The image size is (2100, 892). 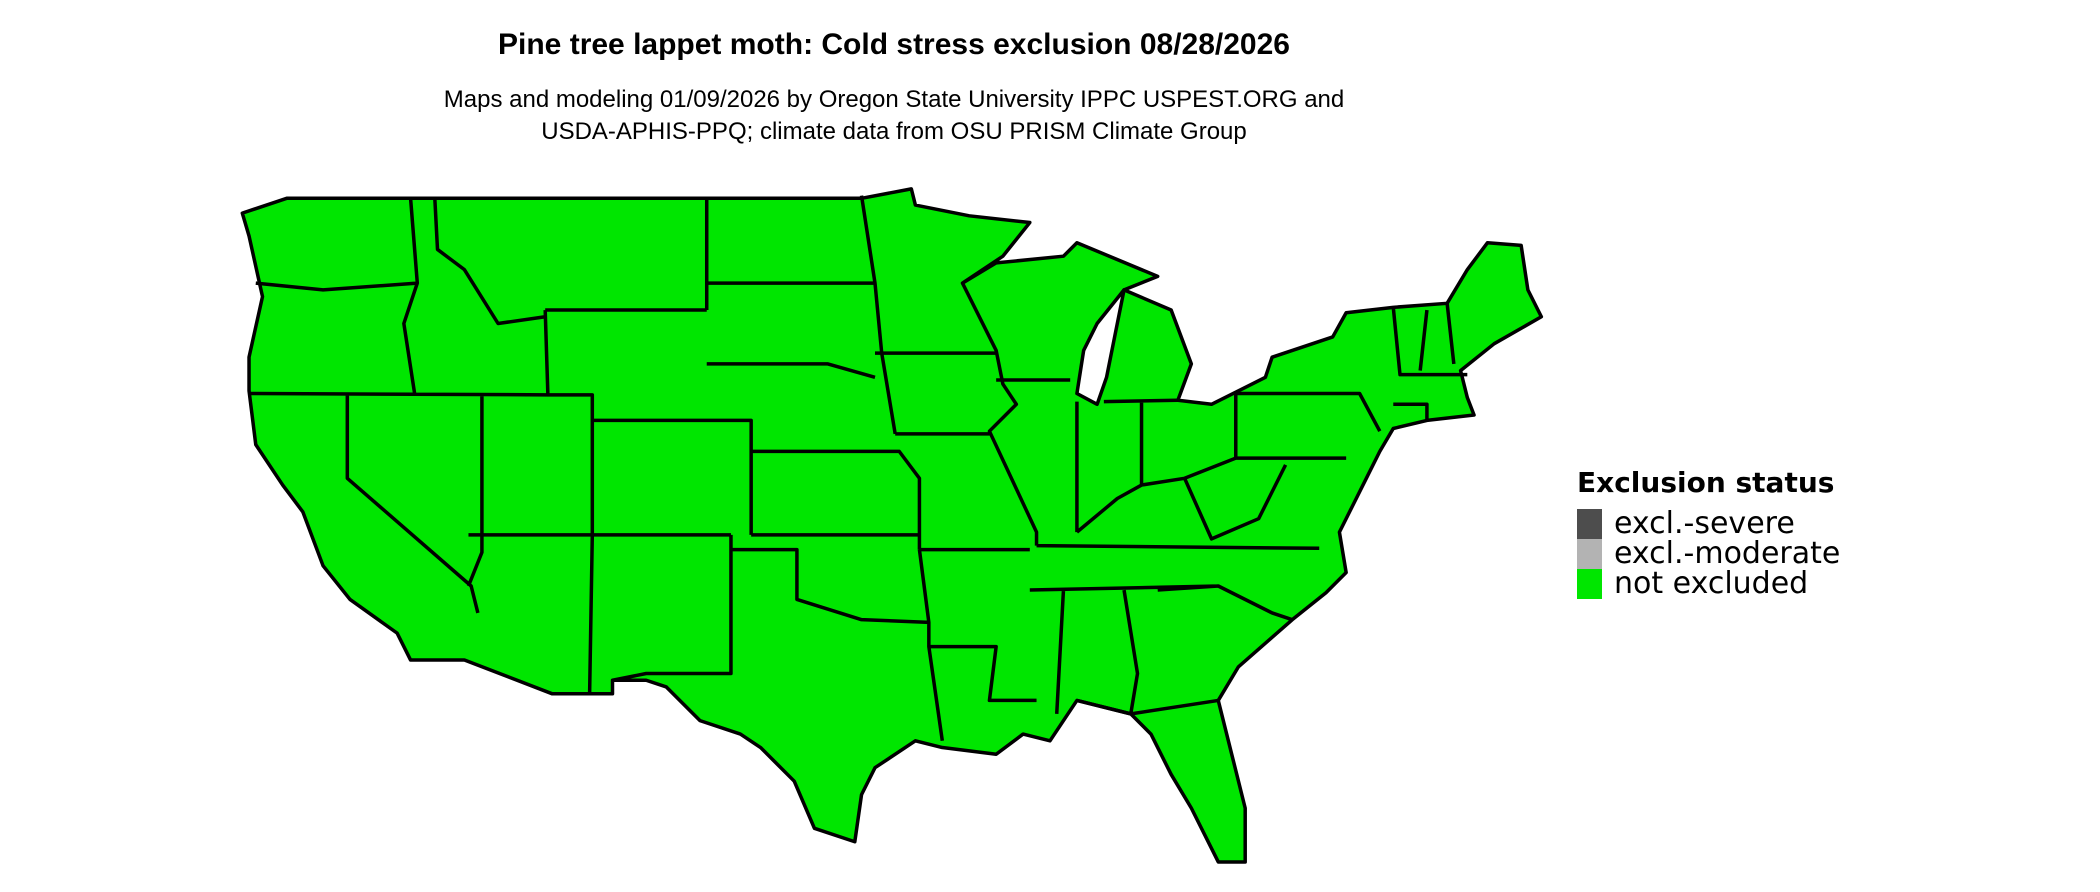 I want to click on legend-item-moderate: excl.-moderate, so click(x=1708, y=554).